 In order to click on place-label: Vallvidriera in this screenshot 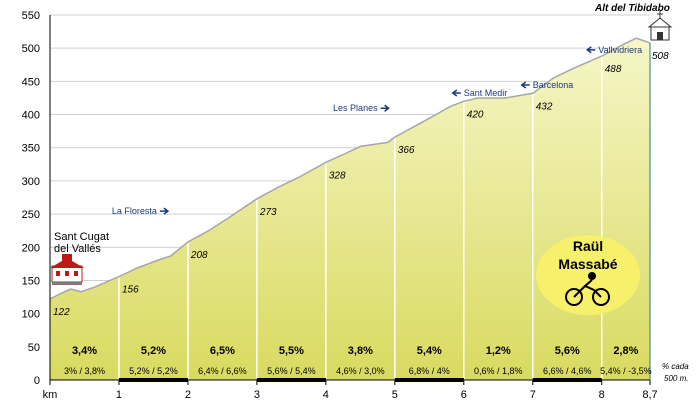, I will do `click(620, 50)`.